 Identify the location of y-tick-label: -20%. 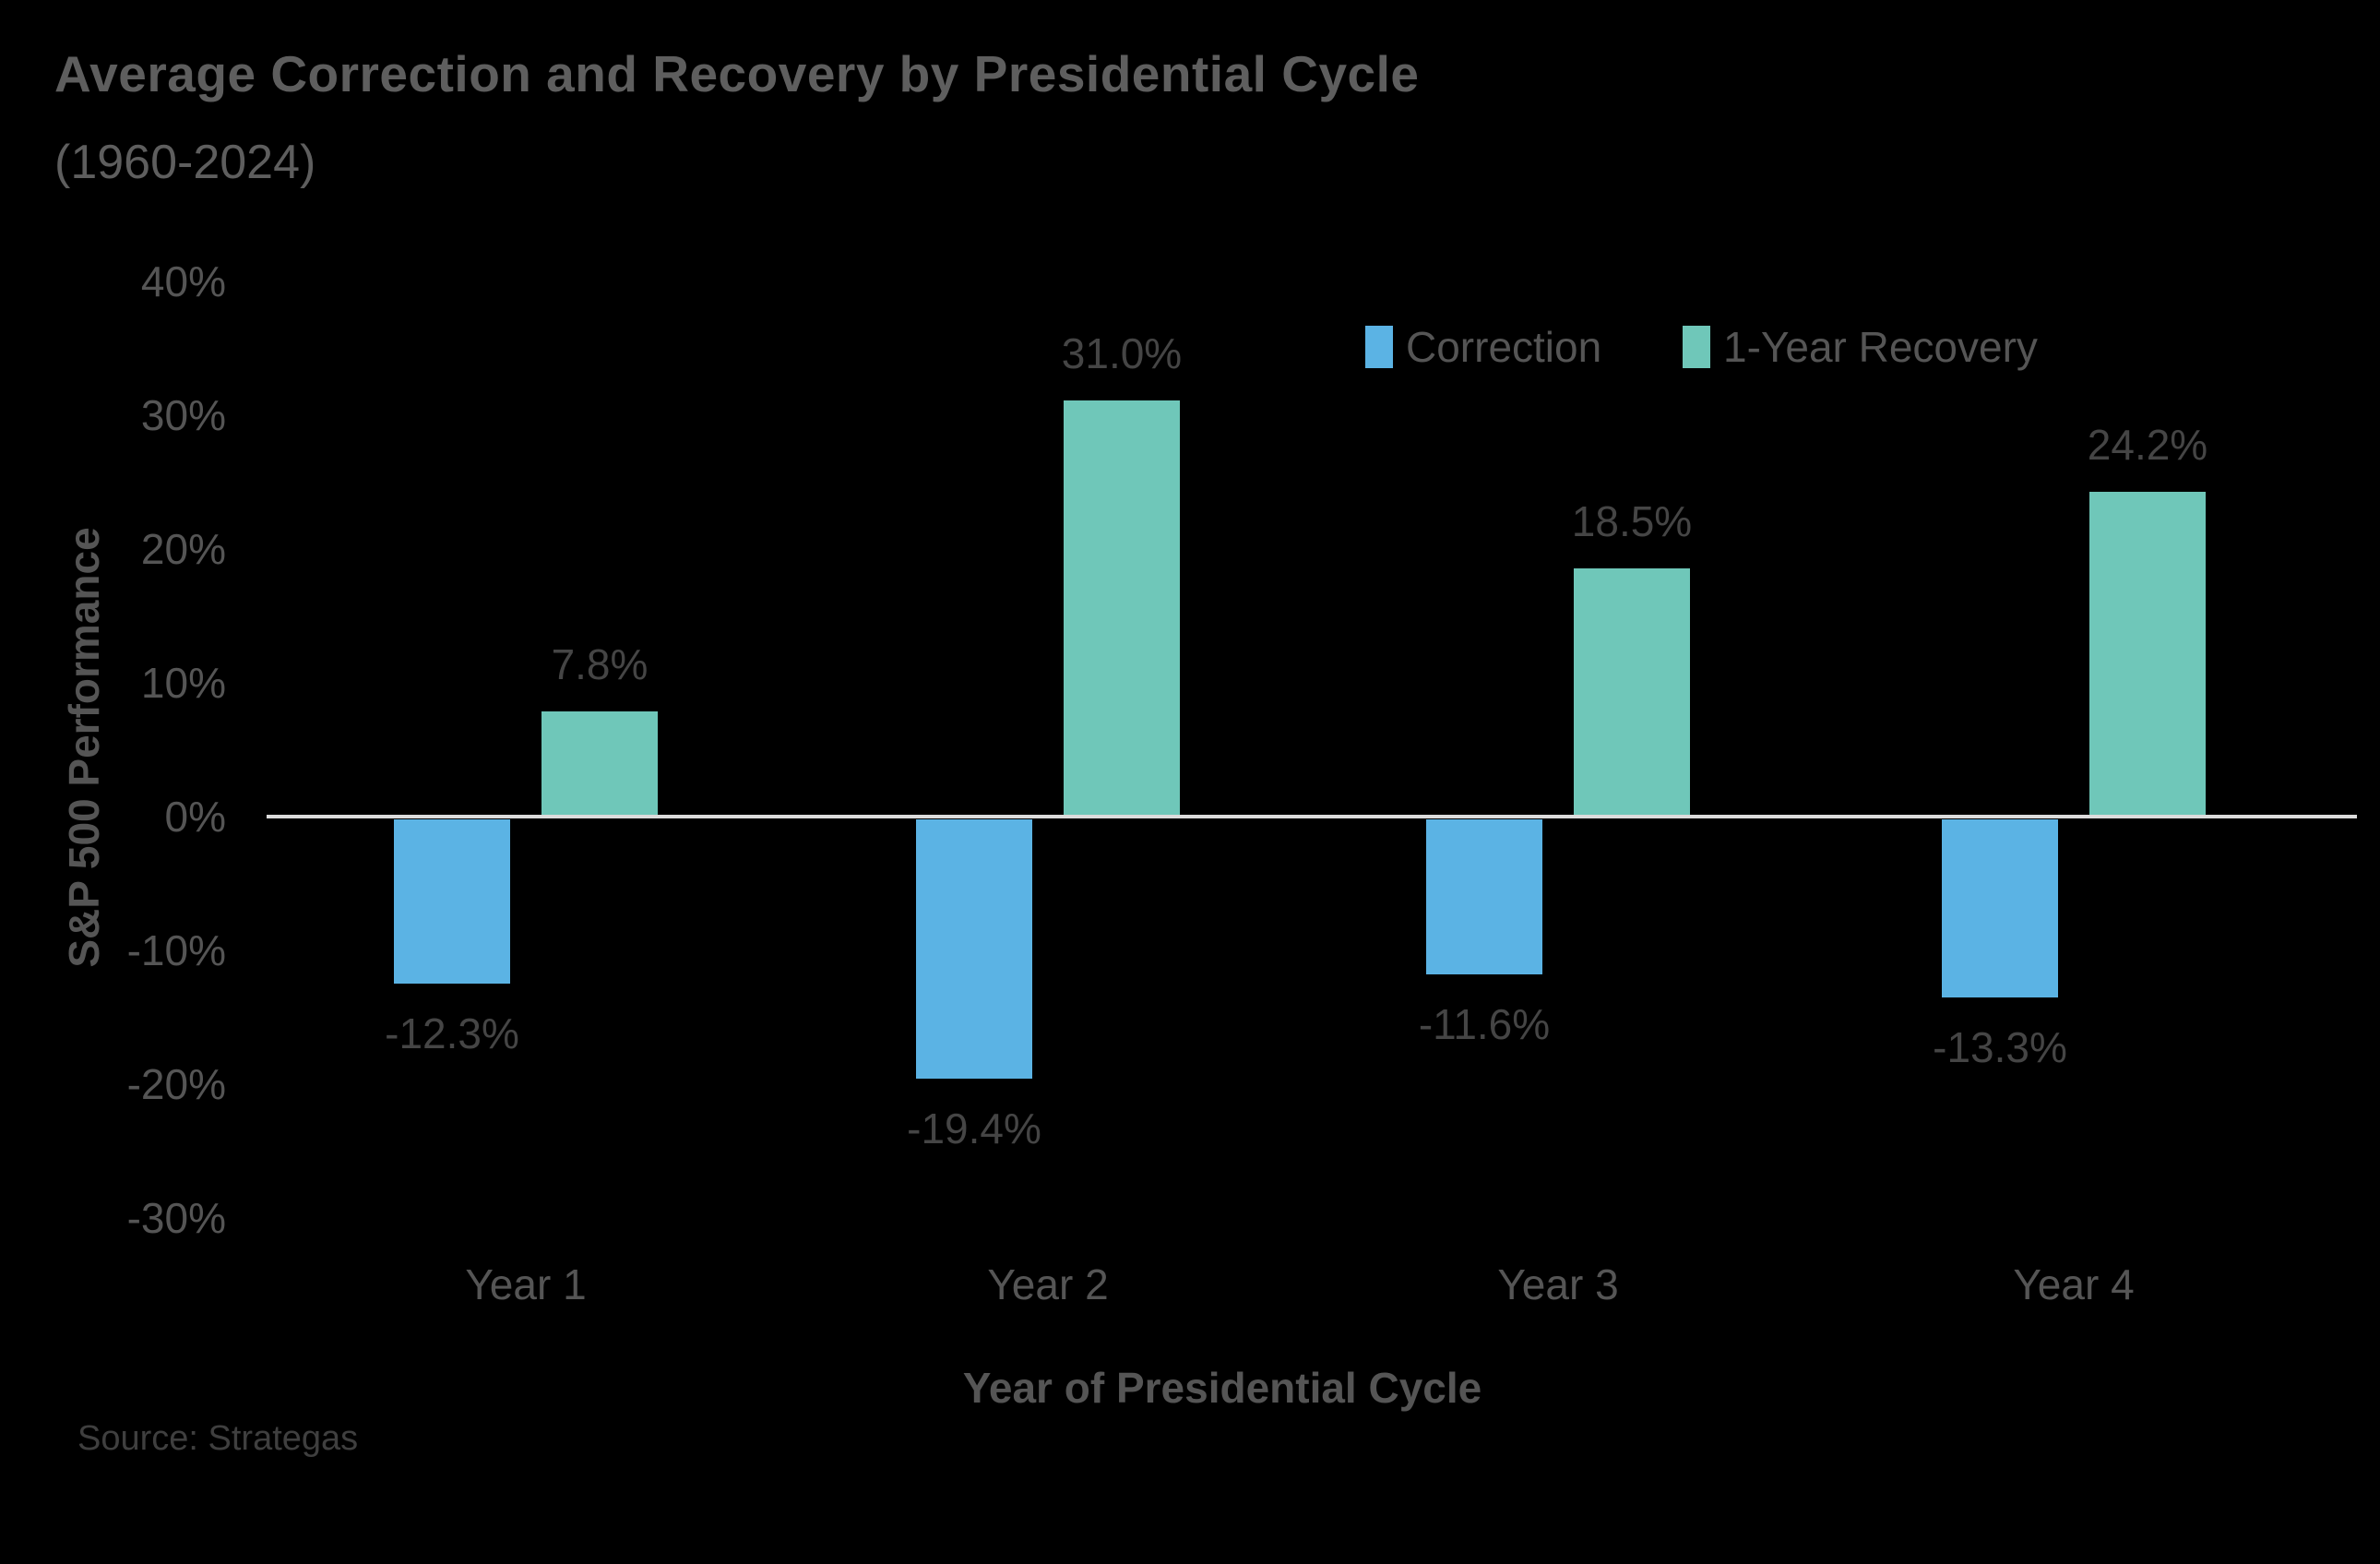
(176, 1084).